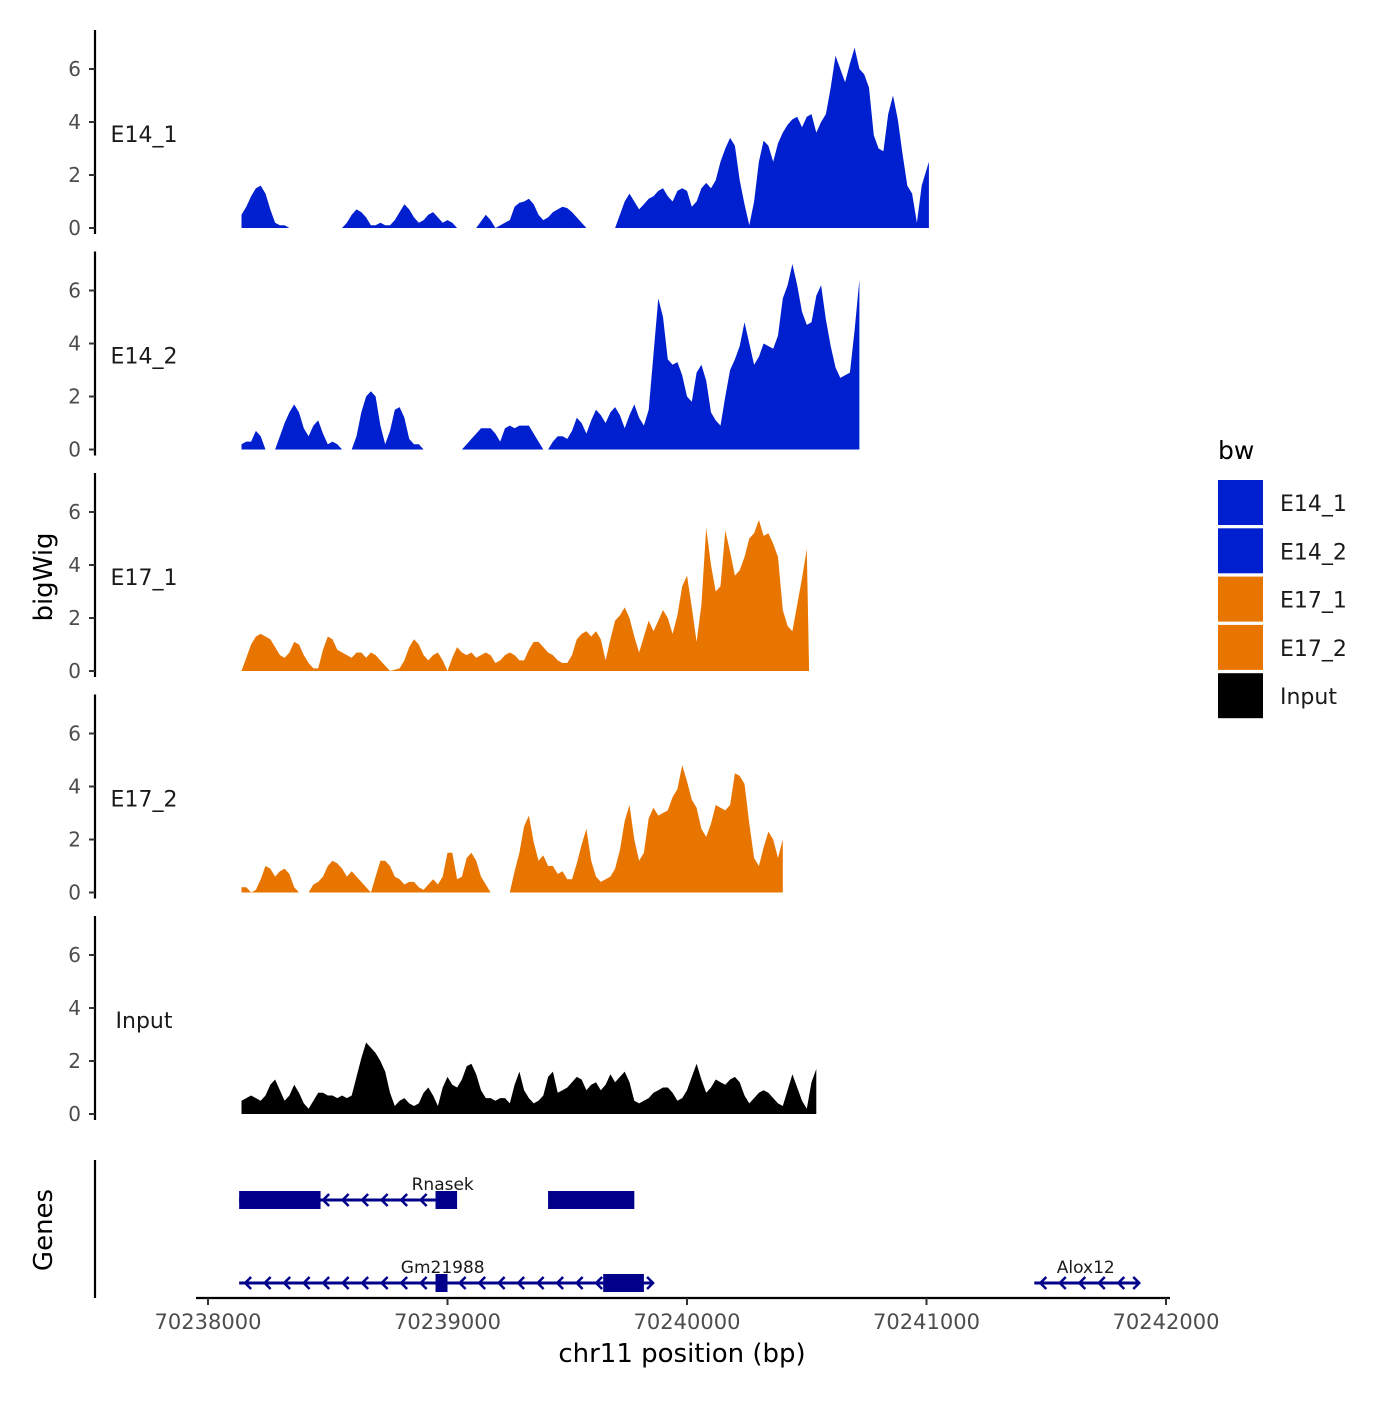  What do you see at coordinates (447, 1322) in the screenshot?
I see `x-tick-label: 70239000` at bounding box center [447, 1322].